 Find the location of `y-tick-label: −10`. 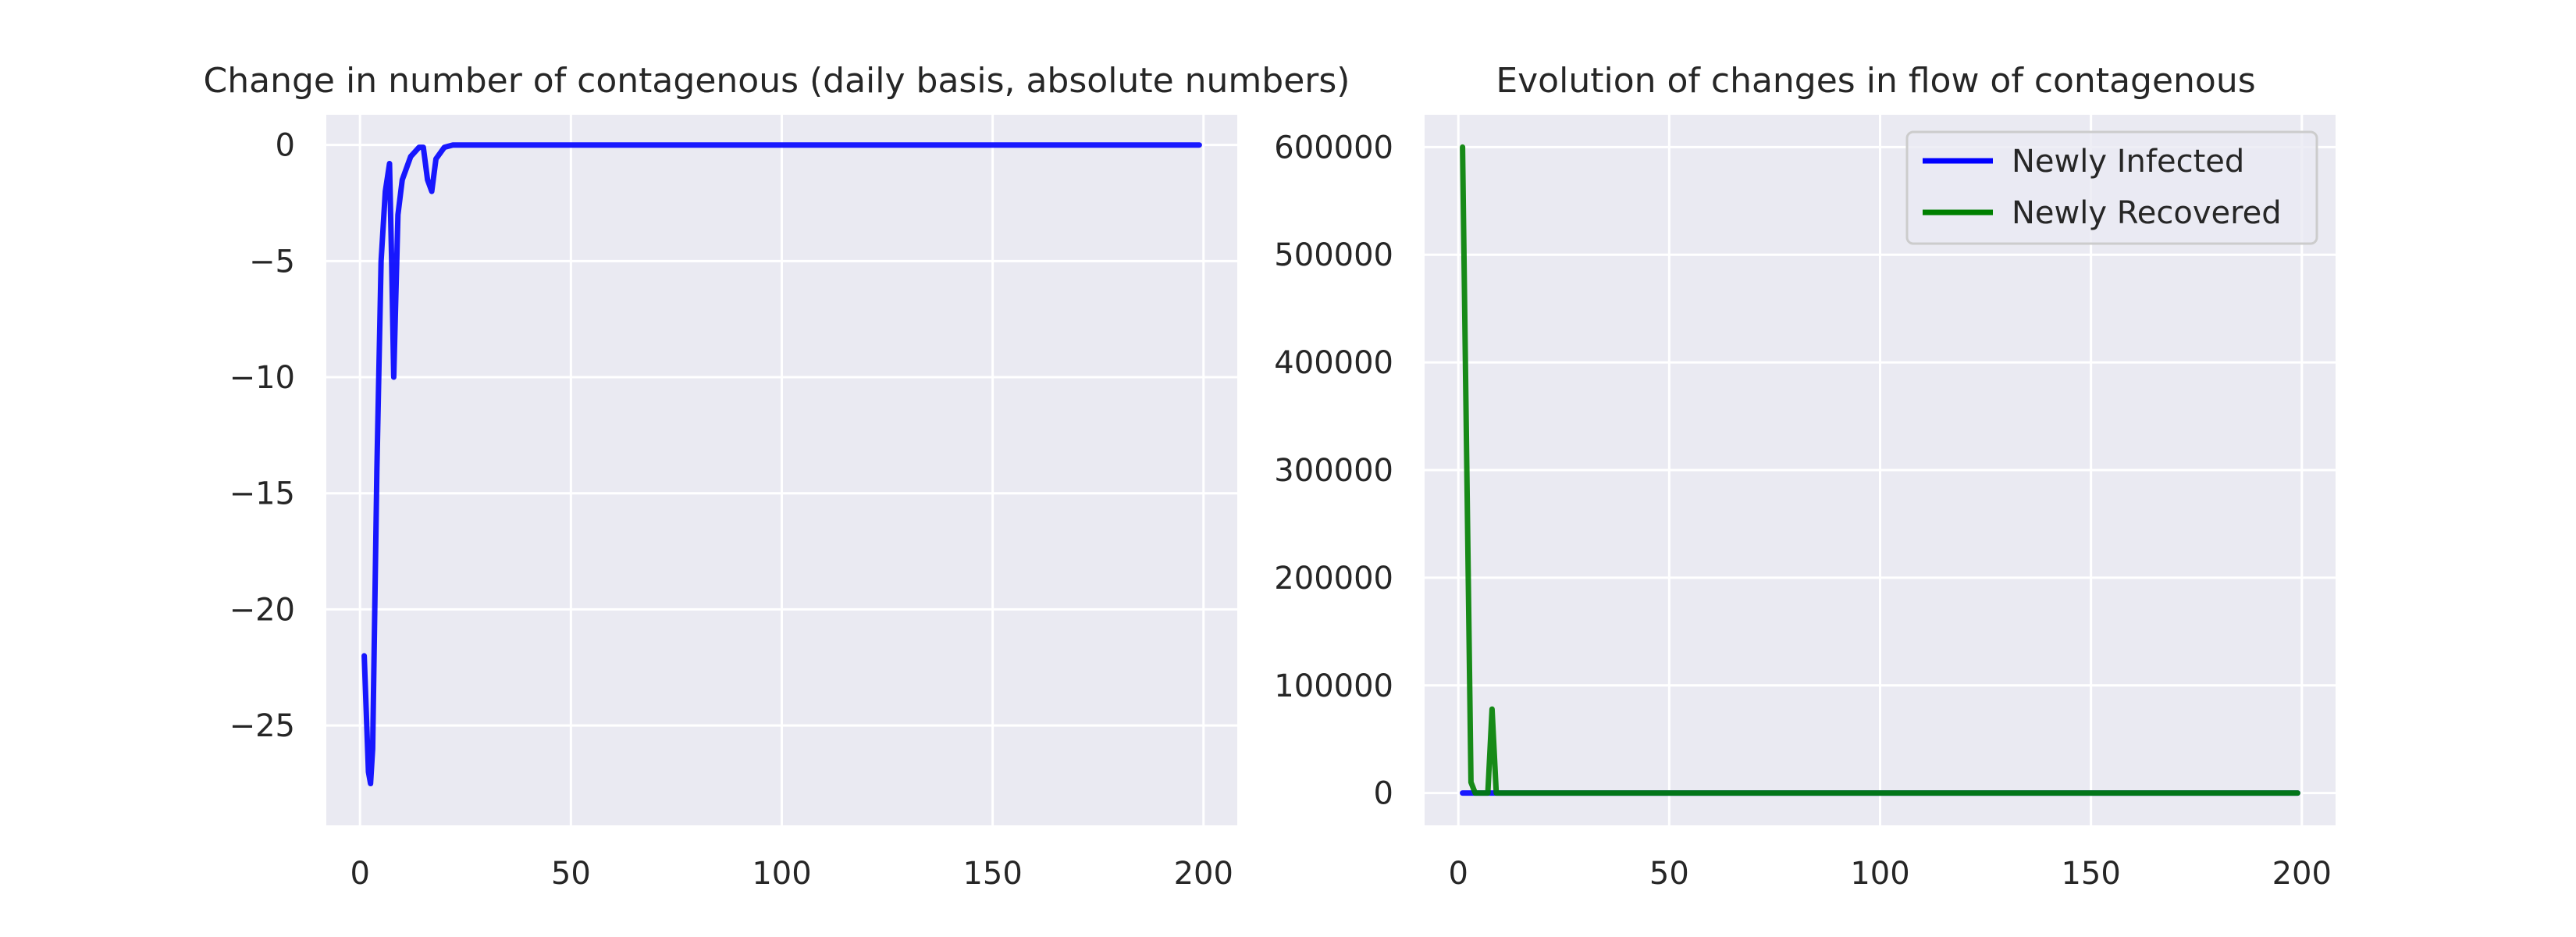

y-tick-label: −10 is located at coordinates (262, 378).